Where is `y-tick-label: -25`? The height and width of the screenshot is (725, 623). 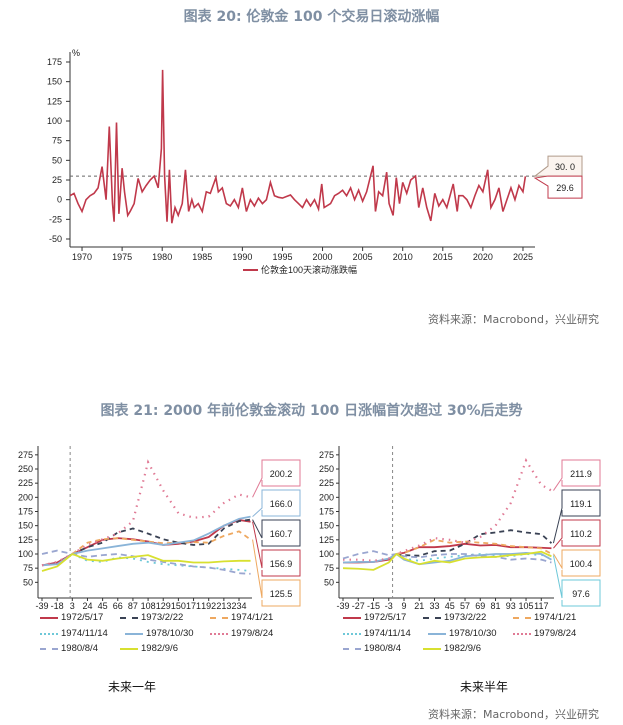 y-tick-label: -25 is located at coordinates (55, 219).